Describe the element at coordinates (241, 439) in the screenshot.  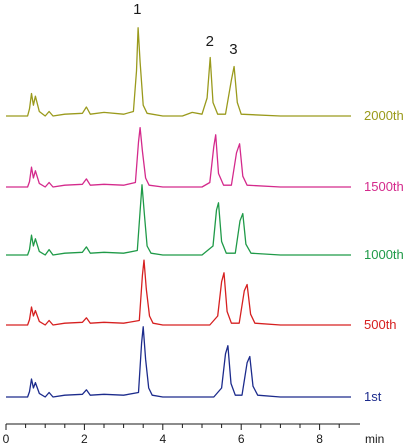
I see `x-tick-label: 6` at that location.